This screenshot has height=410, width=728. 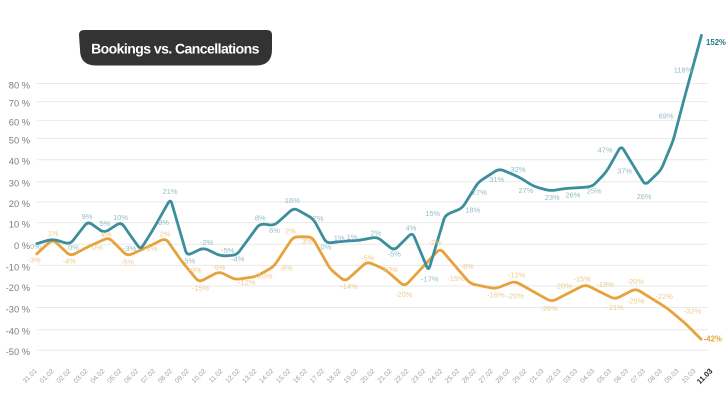 I want to click on svg-text: 7%, so click(x=318, y=218).